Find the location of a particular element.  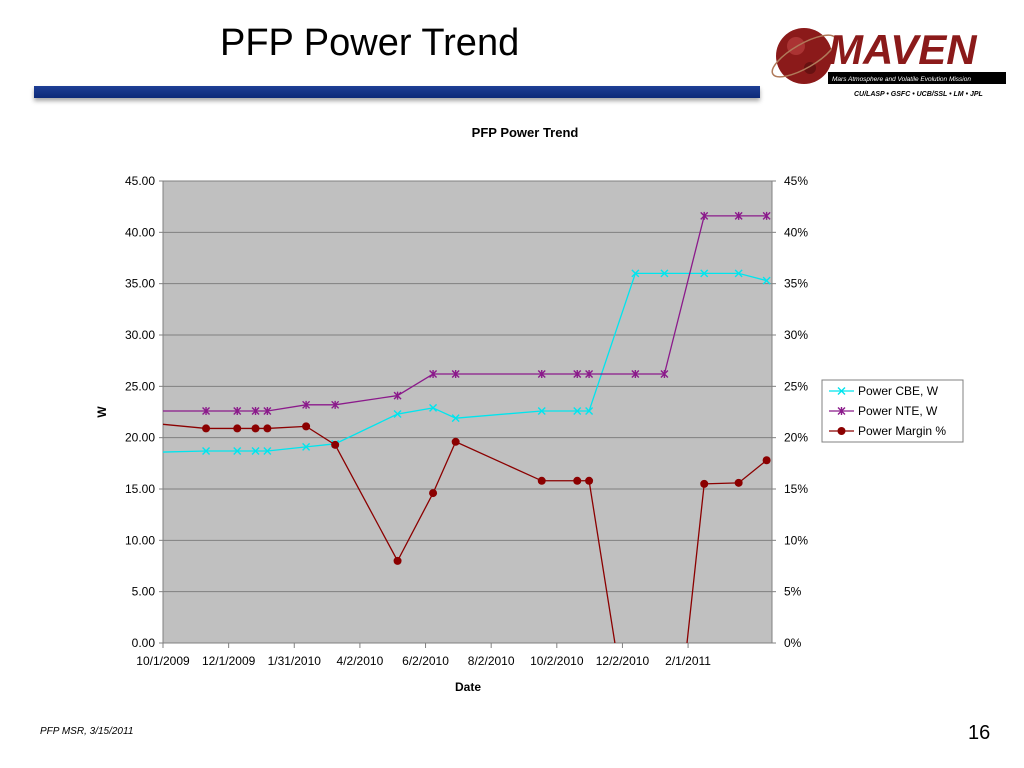

title-bar is located at coordinates (397, 92).